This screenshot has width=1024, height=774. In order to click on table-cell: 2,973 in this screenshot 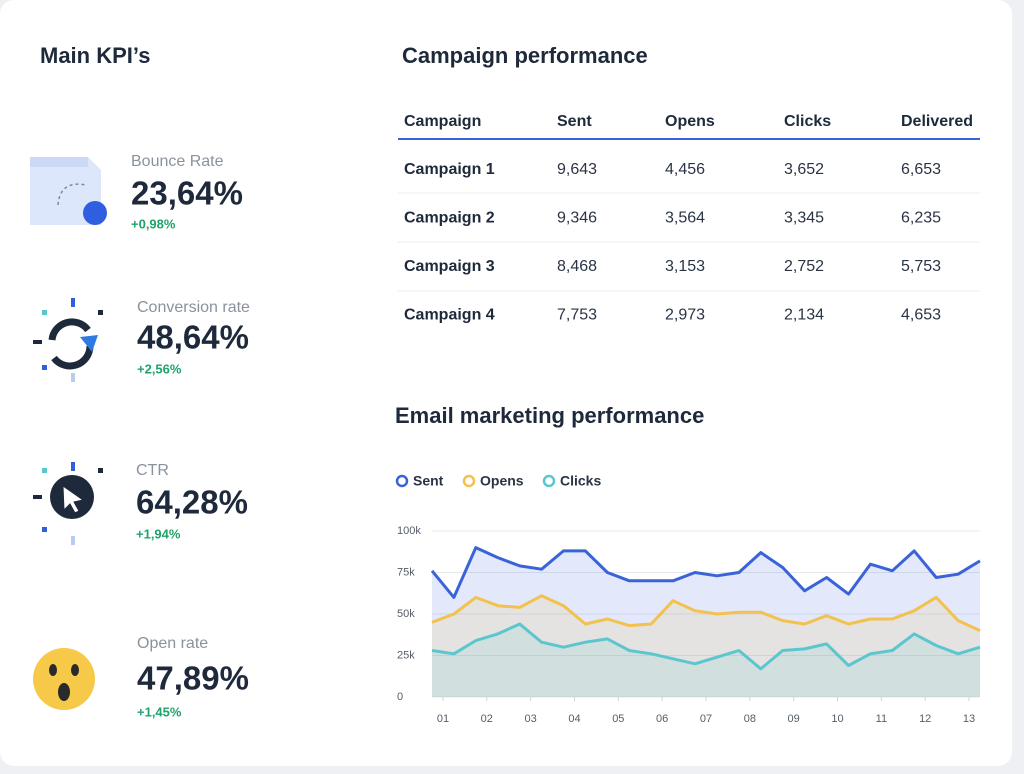, I will do `click(685, 315)`.